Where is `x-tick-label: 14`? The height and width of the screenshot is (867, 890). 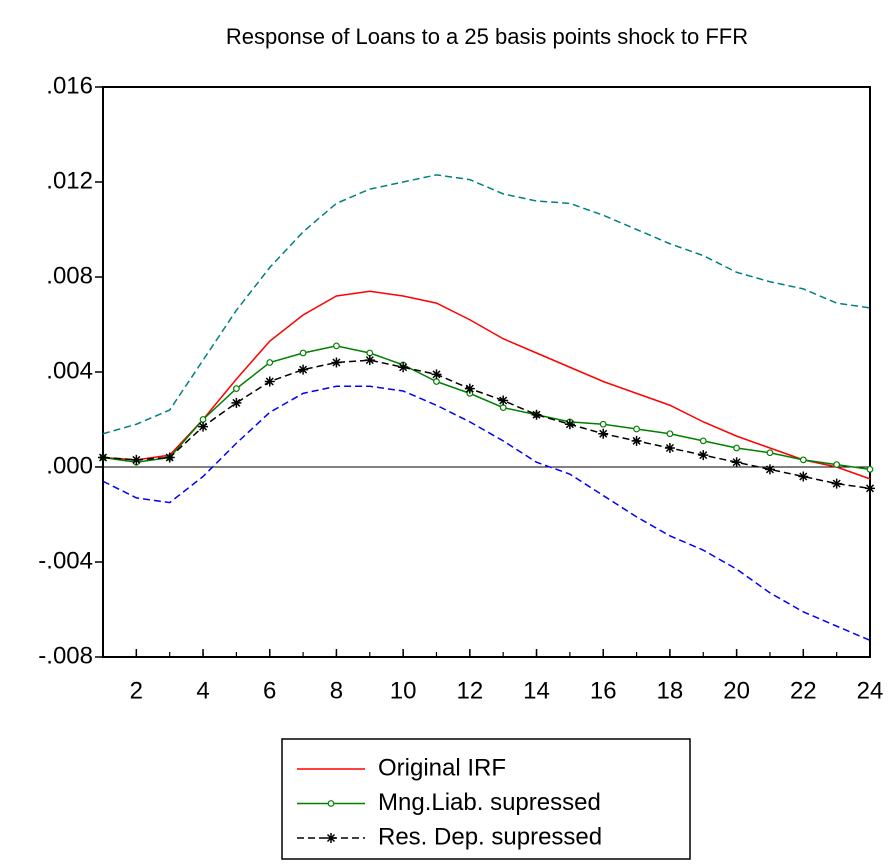
x-tick-label: 14 is located at coordinates (536, 690).